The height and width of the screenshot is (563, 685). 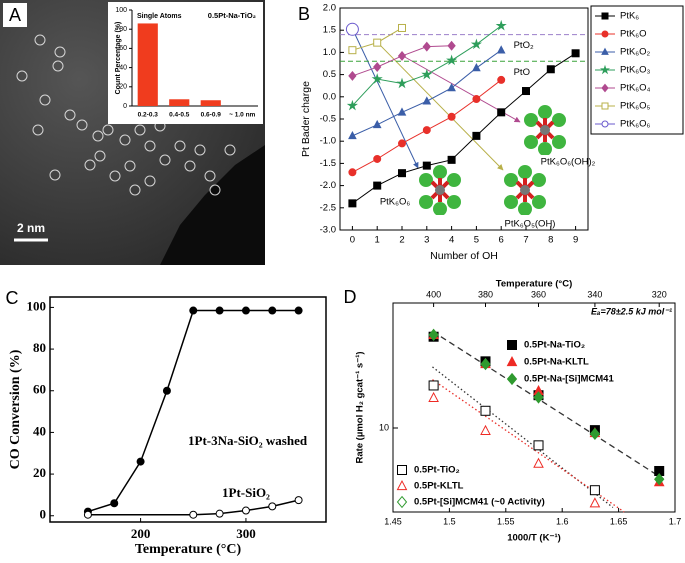 I want to click on x-tick-label: 9, so click(x=575, y=240).